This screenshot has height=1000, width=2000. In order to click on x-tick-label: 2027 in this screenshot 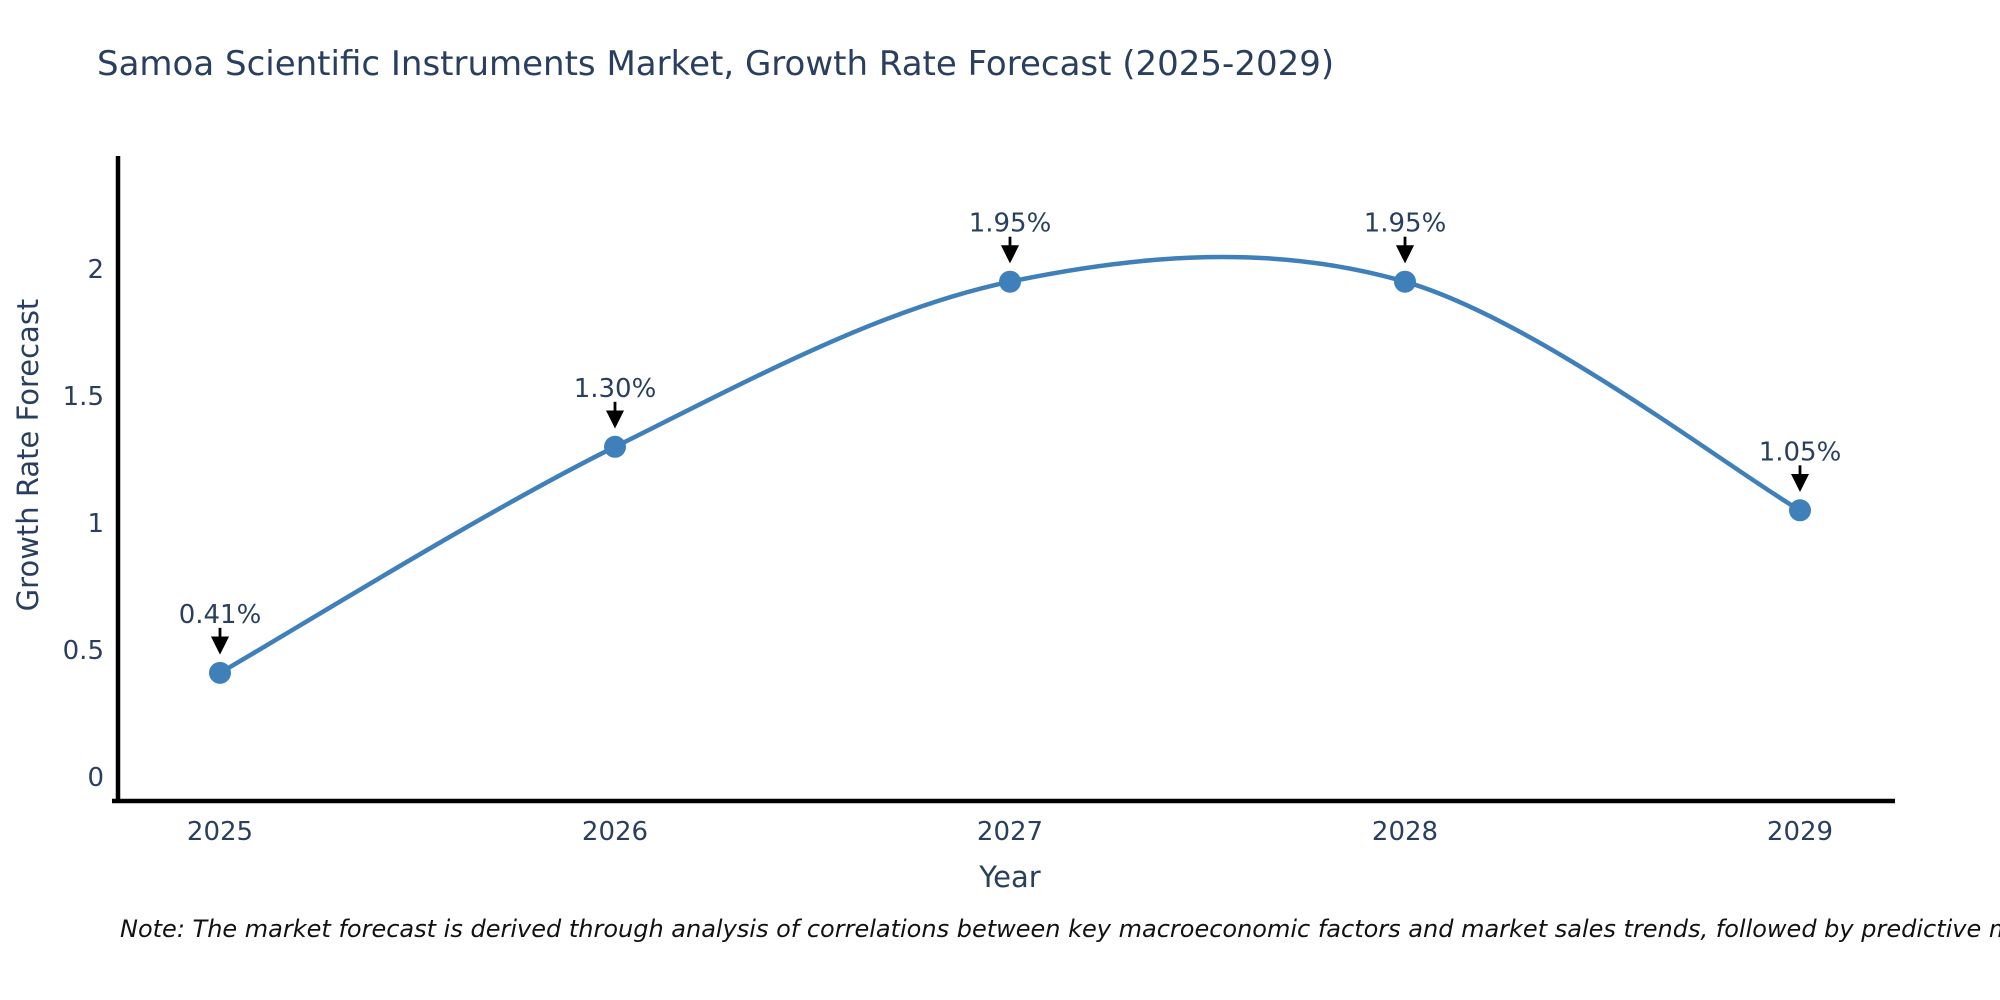, I will do `click(1010, 832)`.